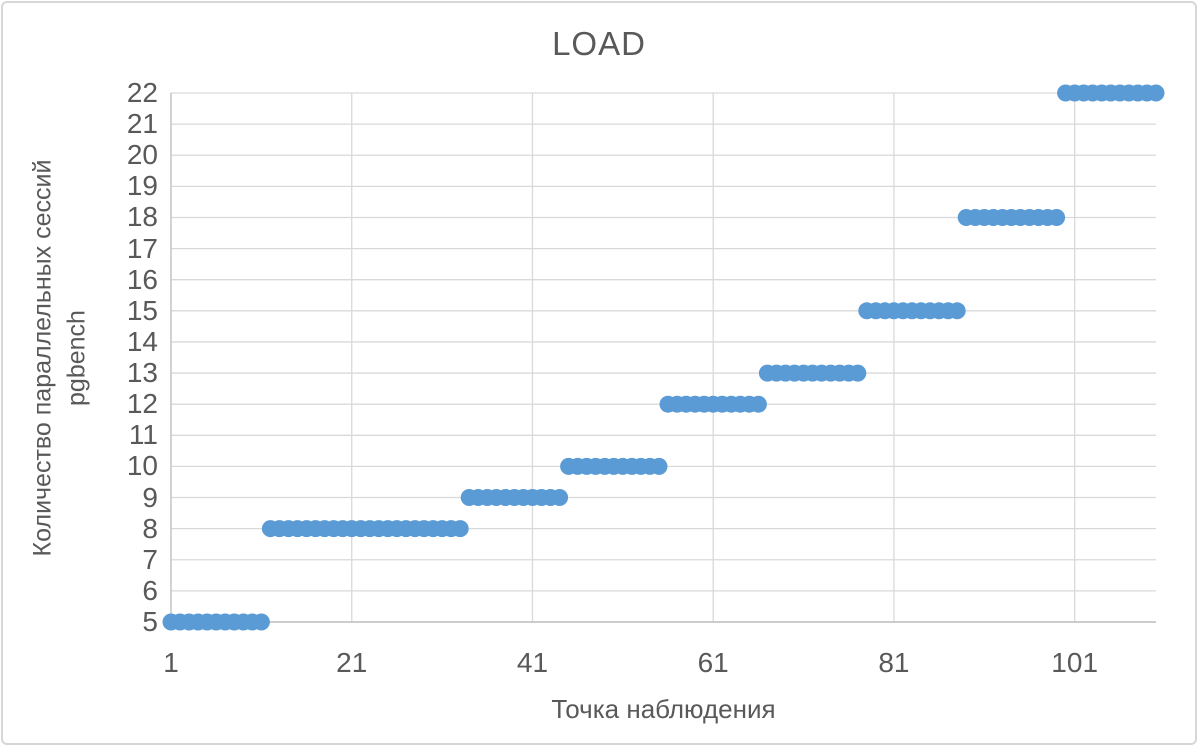  I want to click on x-axis-title: Точка наблюдения, so click(663, 709).